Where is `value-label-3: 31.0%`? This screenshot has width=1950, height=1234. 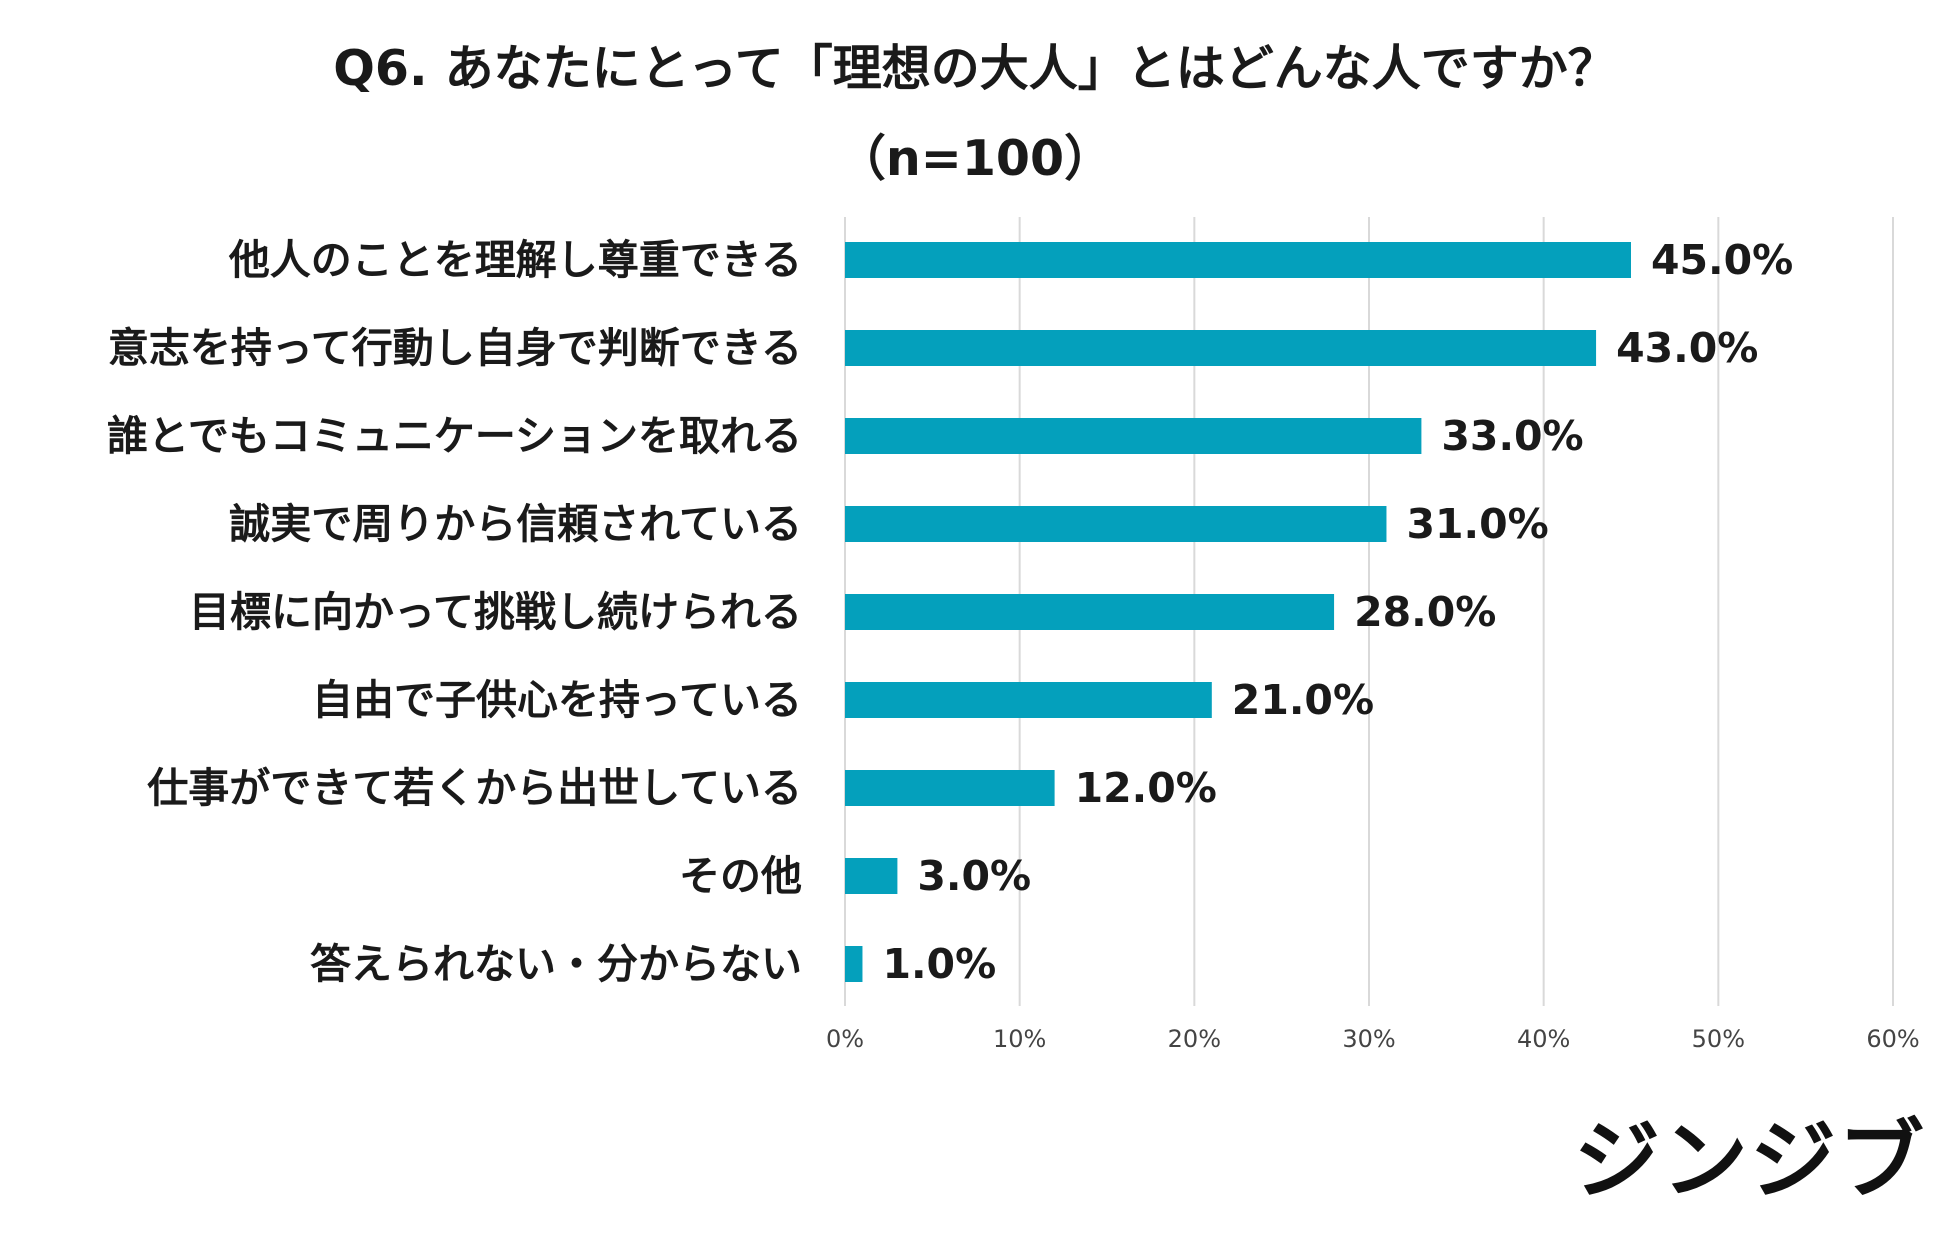
value-label-3: 31.0% is located at coordinates (1477, 524).